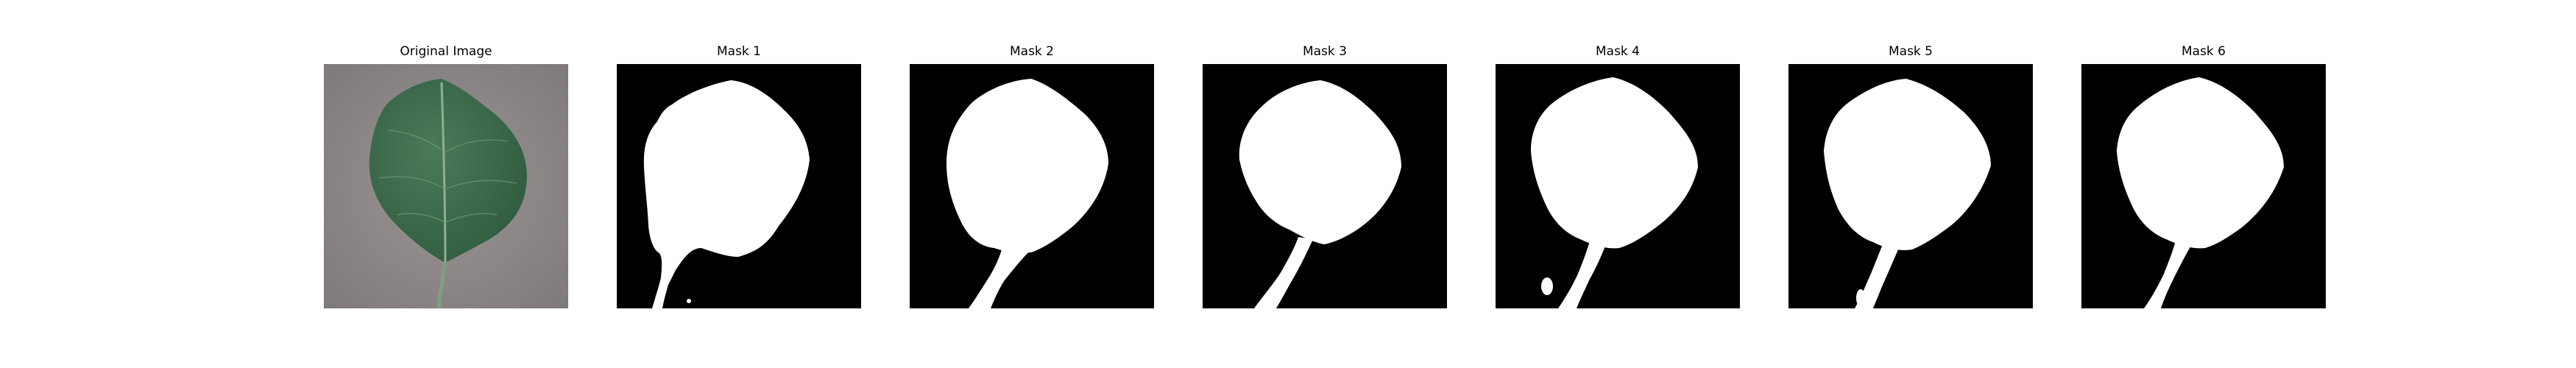 The height and width of the screenshot is (368, 2576). Describe the element at coordinates (1617, 52) in the screenshot. I see `panel-title: Mask 4` at that location.